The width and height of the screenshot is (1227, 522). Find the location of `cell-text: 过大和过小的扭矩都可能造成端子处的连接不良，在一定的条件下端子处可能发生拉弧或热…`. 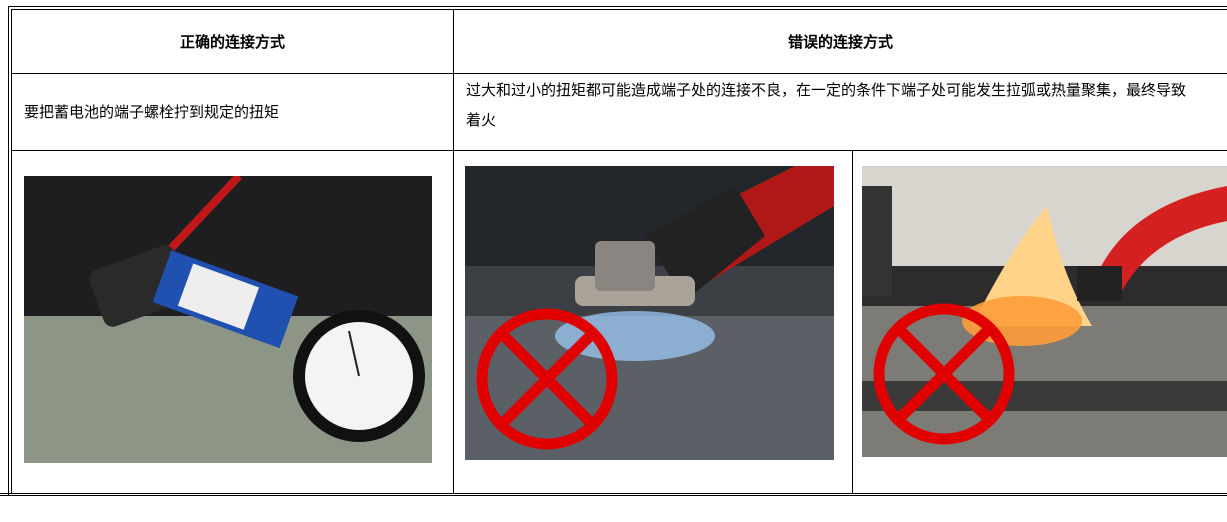

cell-text: 过大和过小的扭矩都可能造成端子处的连接不良，在一定的条件下端子处可能发生拉弧或热… is located at coordinates (826, 105).